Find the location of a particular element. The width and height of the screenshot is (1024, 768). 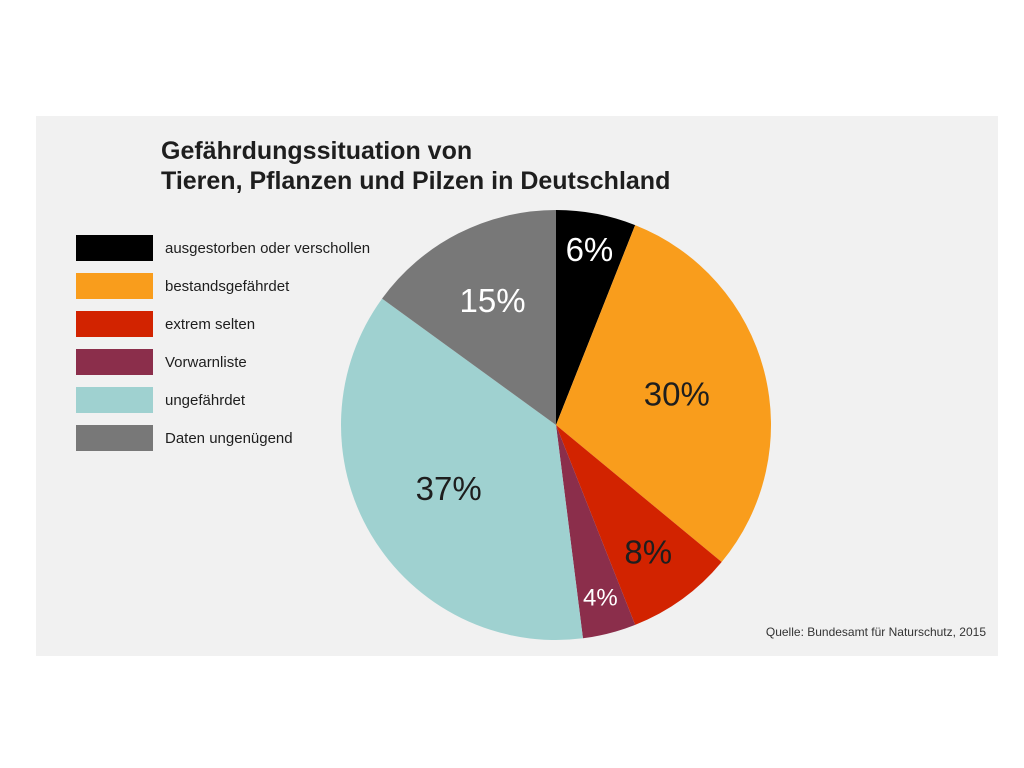

pie-slice-label-4: 4% is located at coordinates (600, 597).